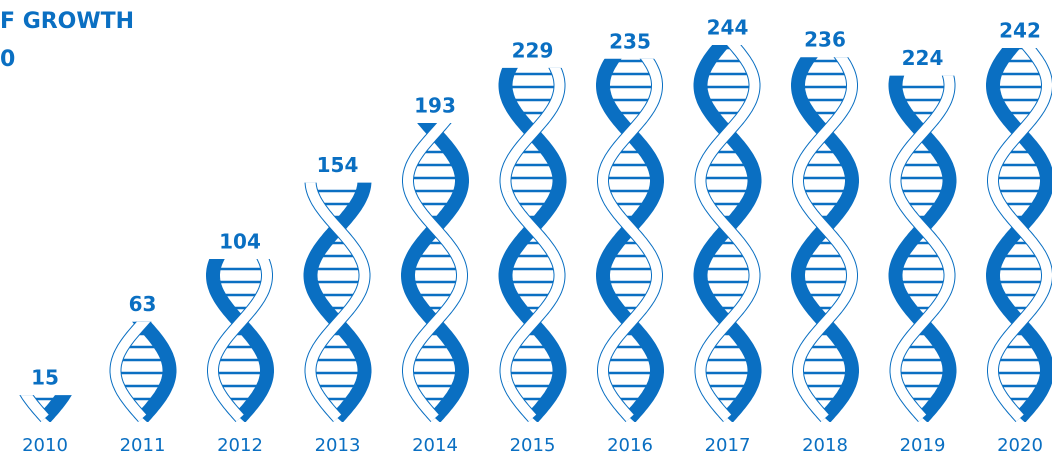 The image size is (1052, 468). I want to click on value-label: 154, so click(338, 165).